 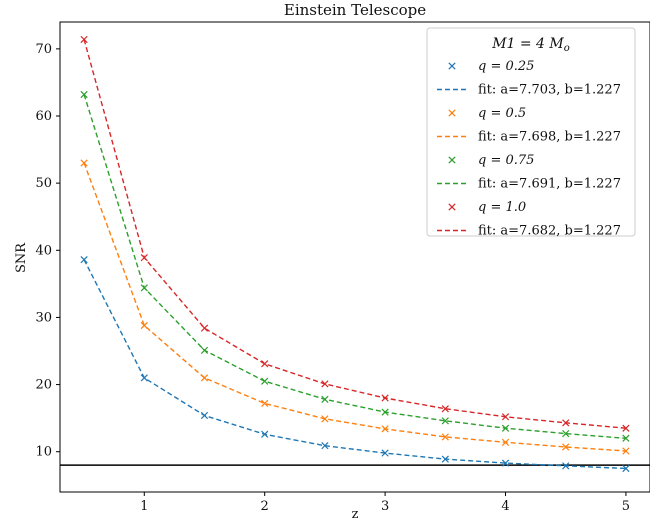 What do you see at coordinates (505, 506) in the screenshot?
I see `x-tick-label: 4` at bounding box center [505, 506].